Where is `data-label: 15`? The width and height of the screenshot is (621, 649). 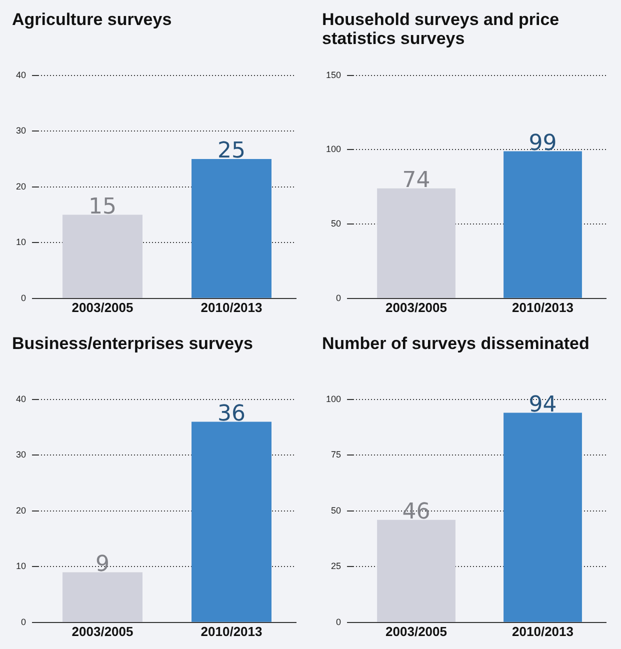
data-label: 15 is located at coordinates (102, 207).